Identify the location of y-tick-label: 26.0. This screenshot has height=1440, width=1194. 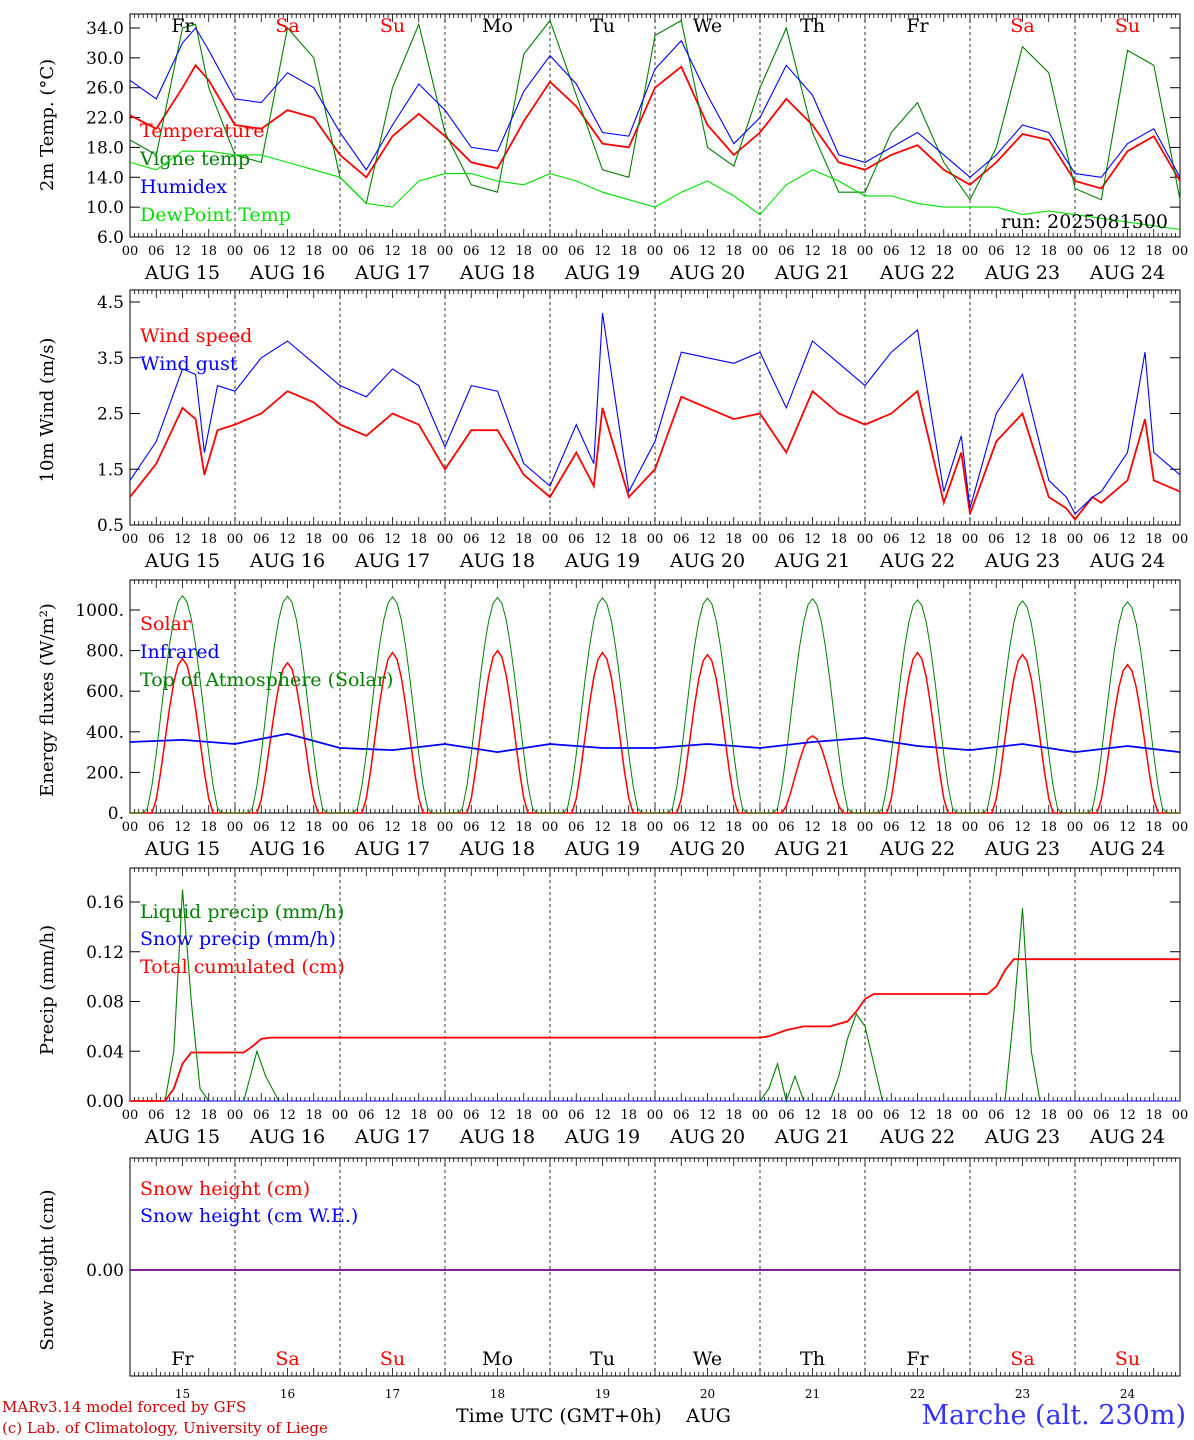
(105, 89).